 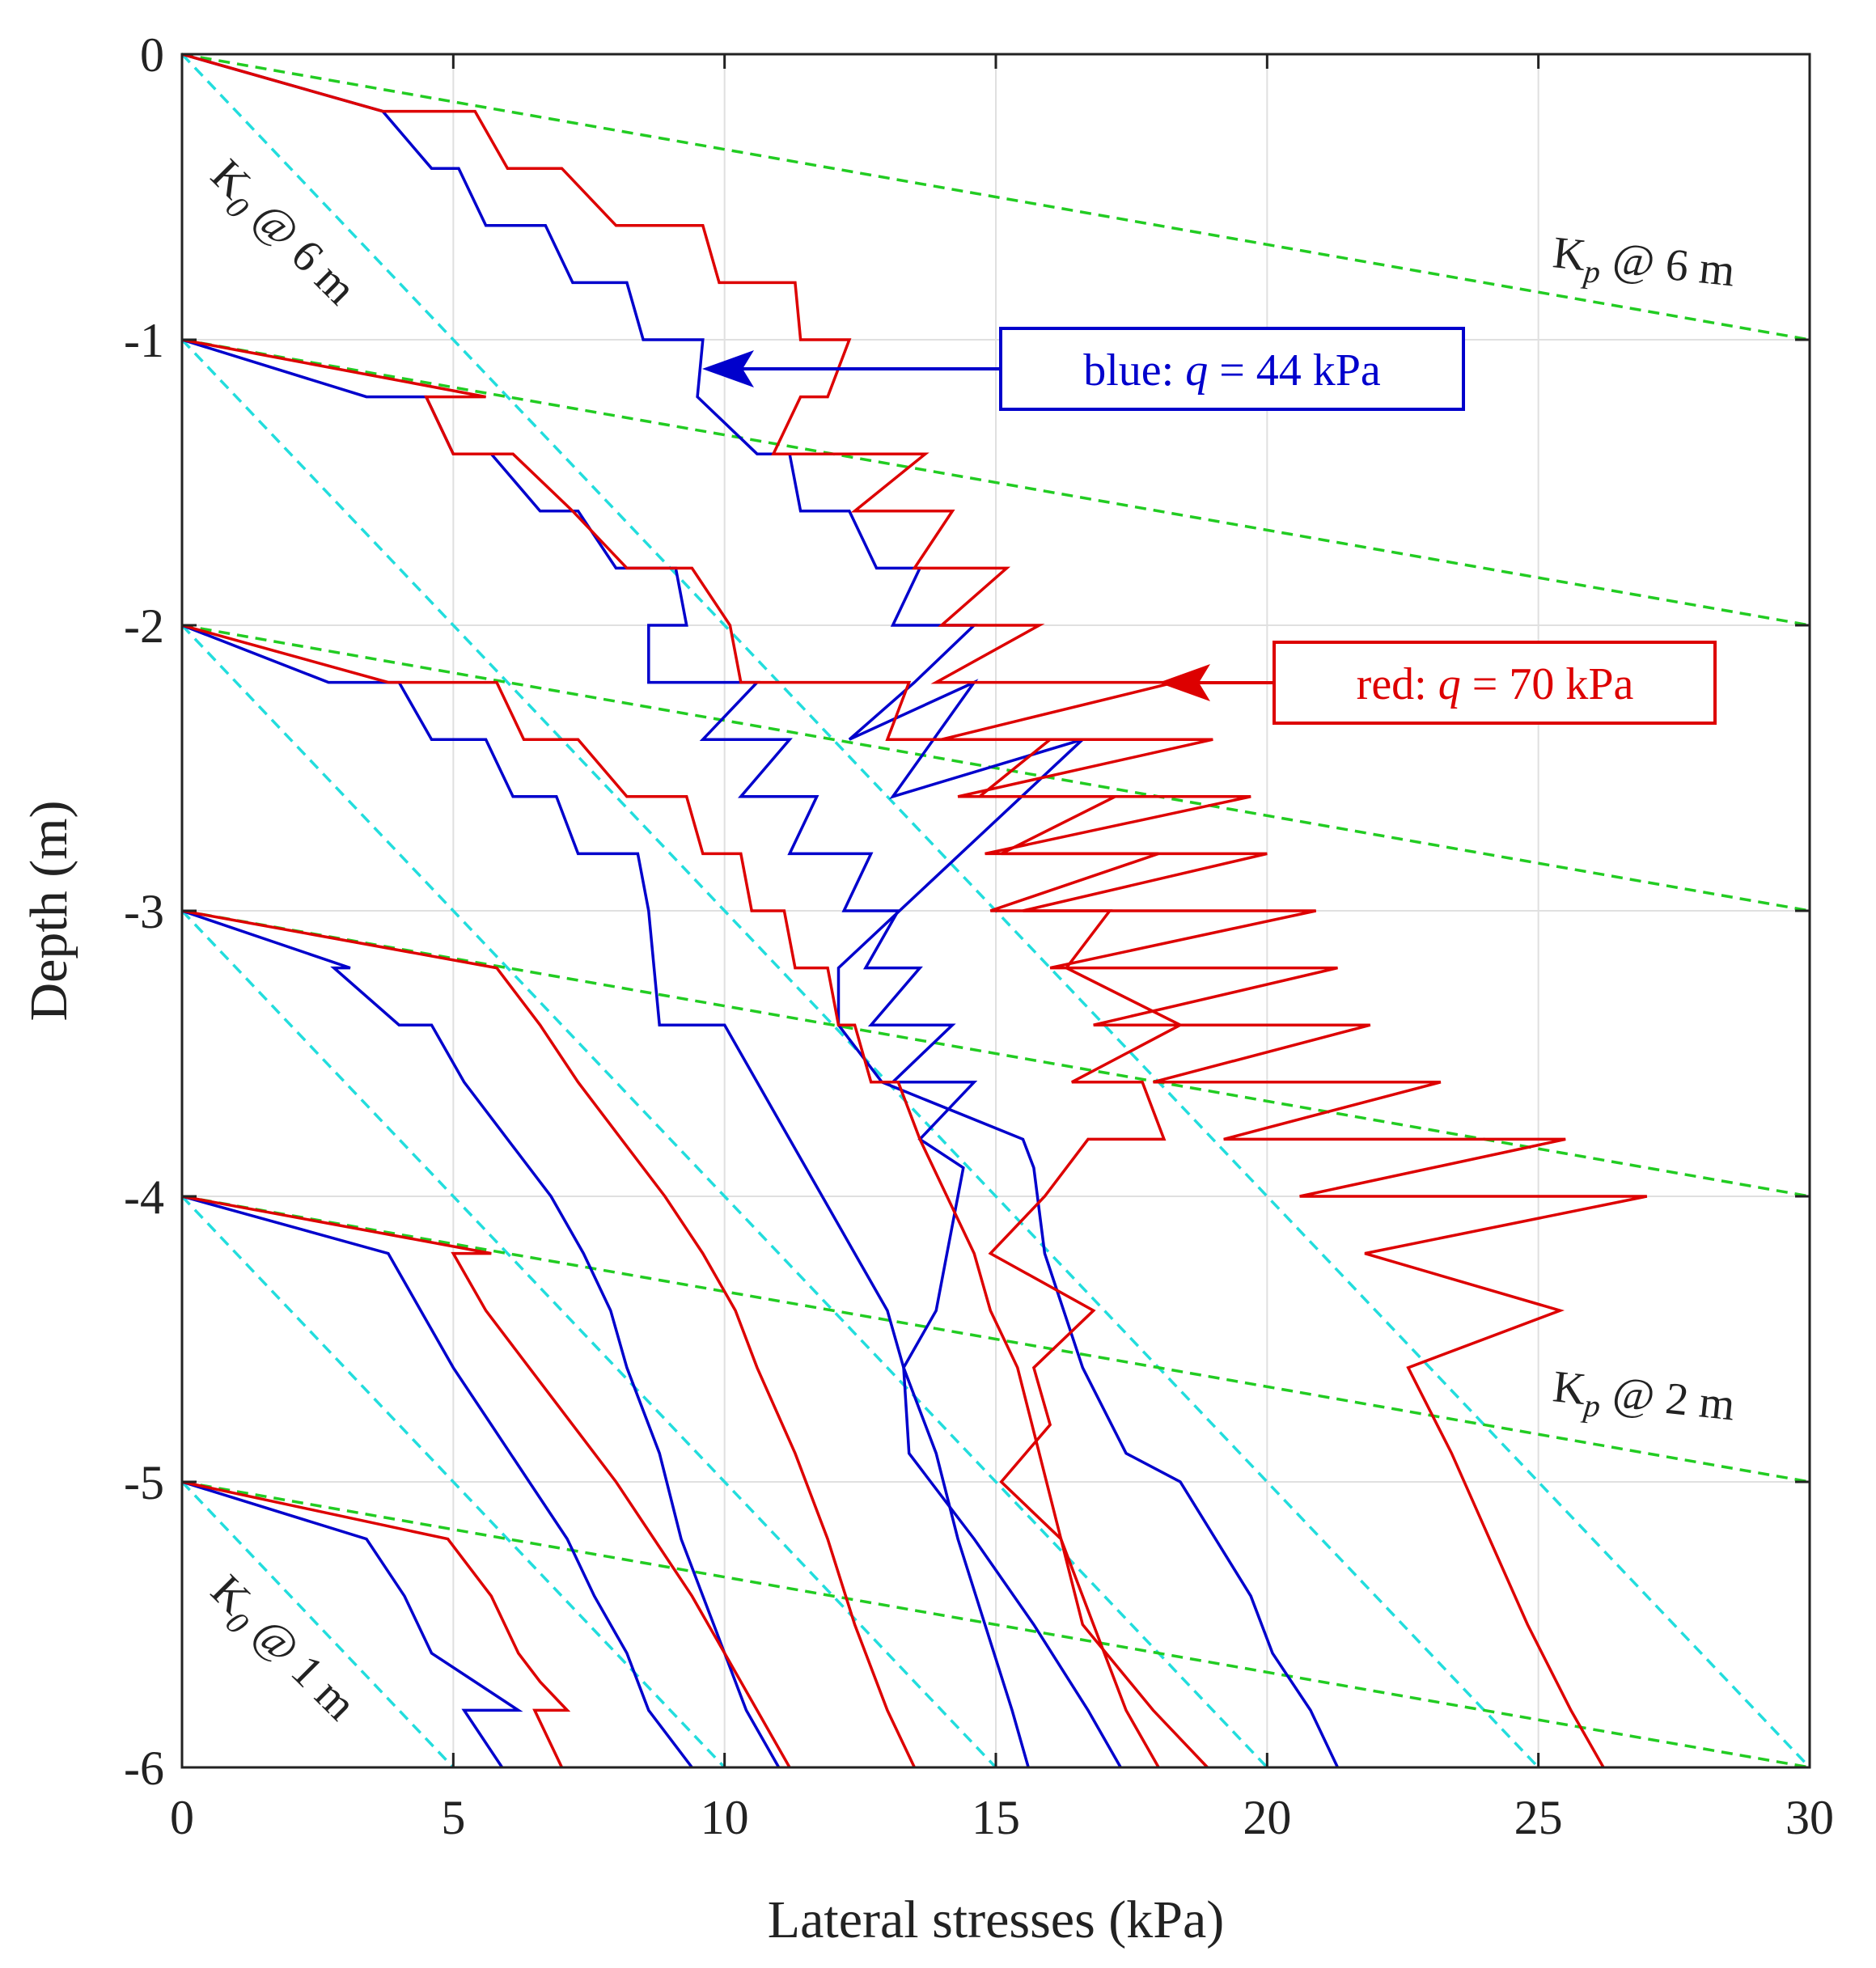 I want to click on legend-arrowhead-blue, so click(x=728, y=369).